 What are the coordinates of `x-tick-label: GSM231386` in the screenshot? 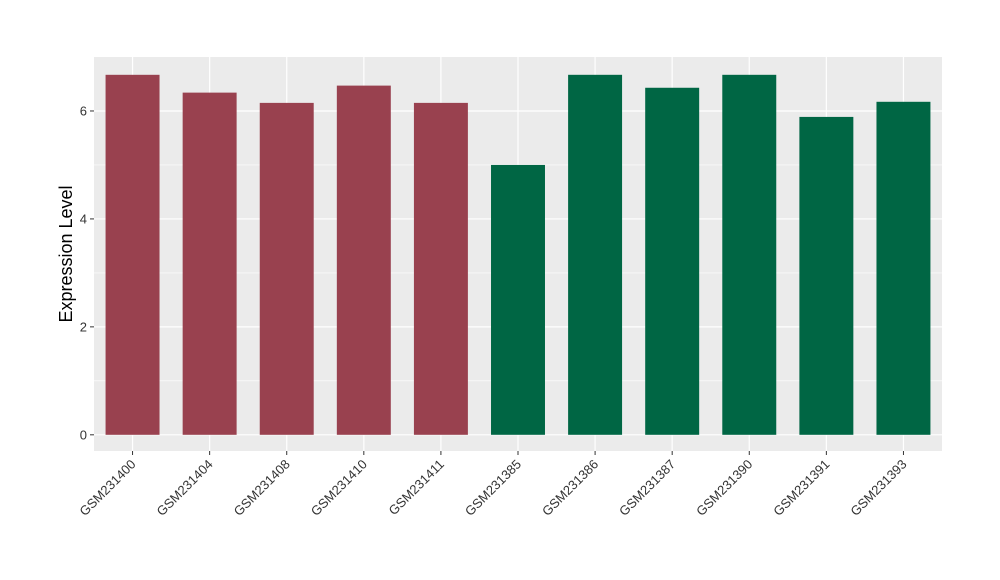 It's located at (570, 488).